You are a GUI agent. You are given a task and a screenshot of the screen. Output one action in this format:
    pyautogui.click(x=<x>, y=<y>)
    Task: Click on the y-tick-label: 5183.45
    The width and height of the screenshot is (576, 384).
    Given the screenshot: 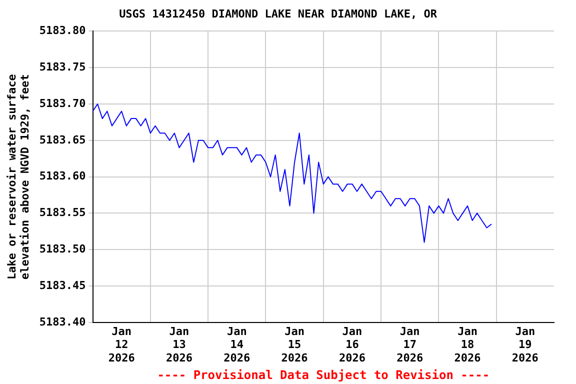 What is the action you would take?
    pyautogui.click(x=62, y=285)
    